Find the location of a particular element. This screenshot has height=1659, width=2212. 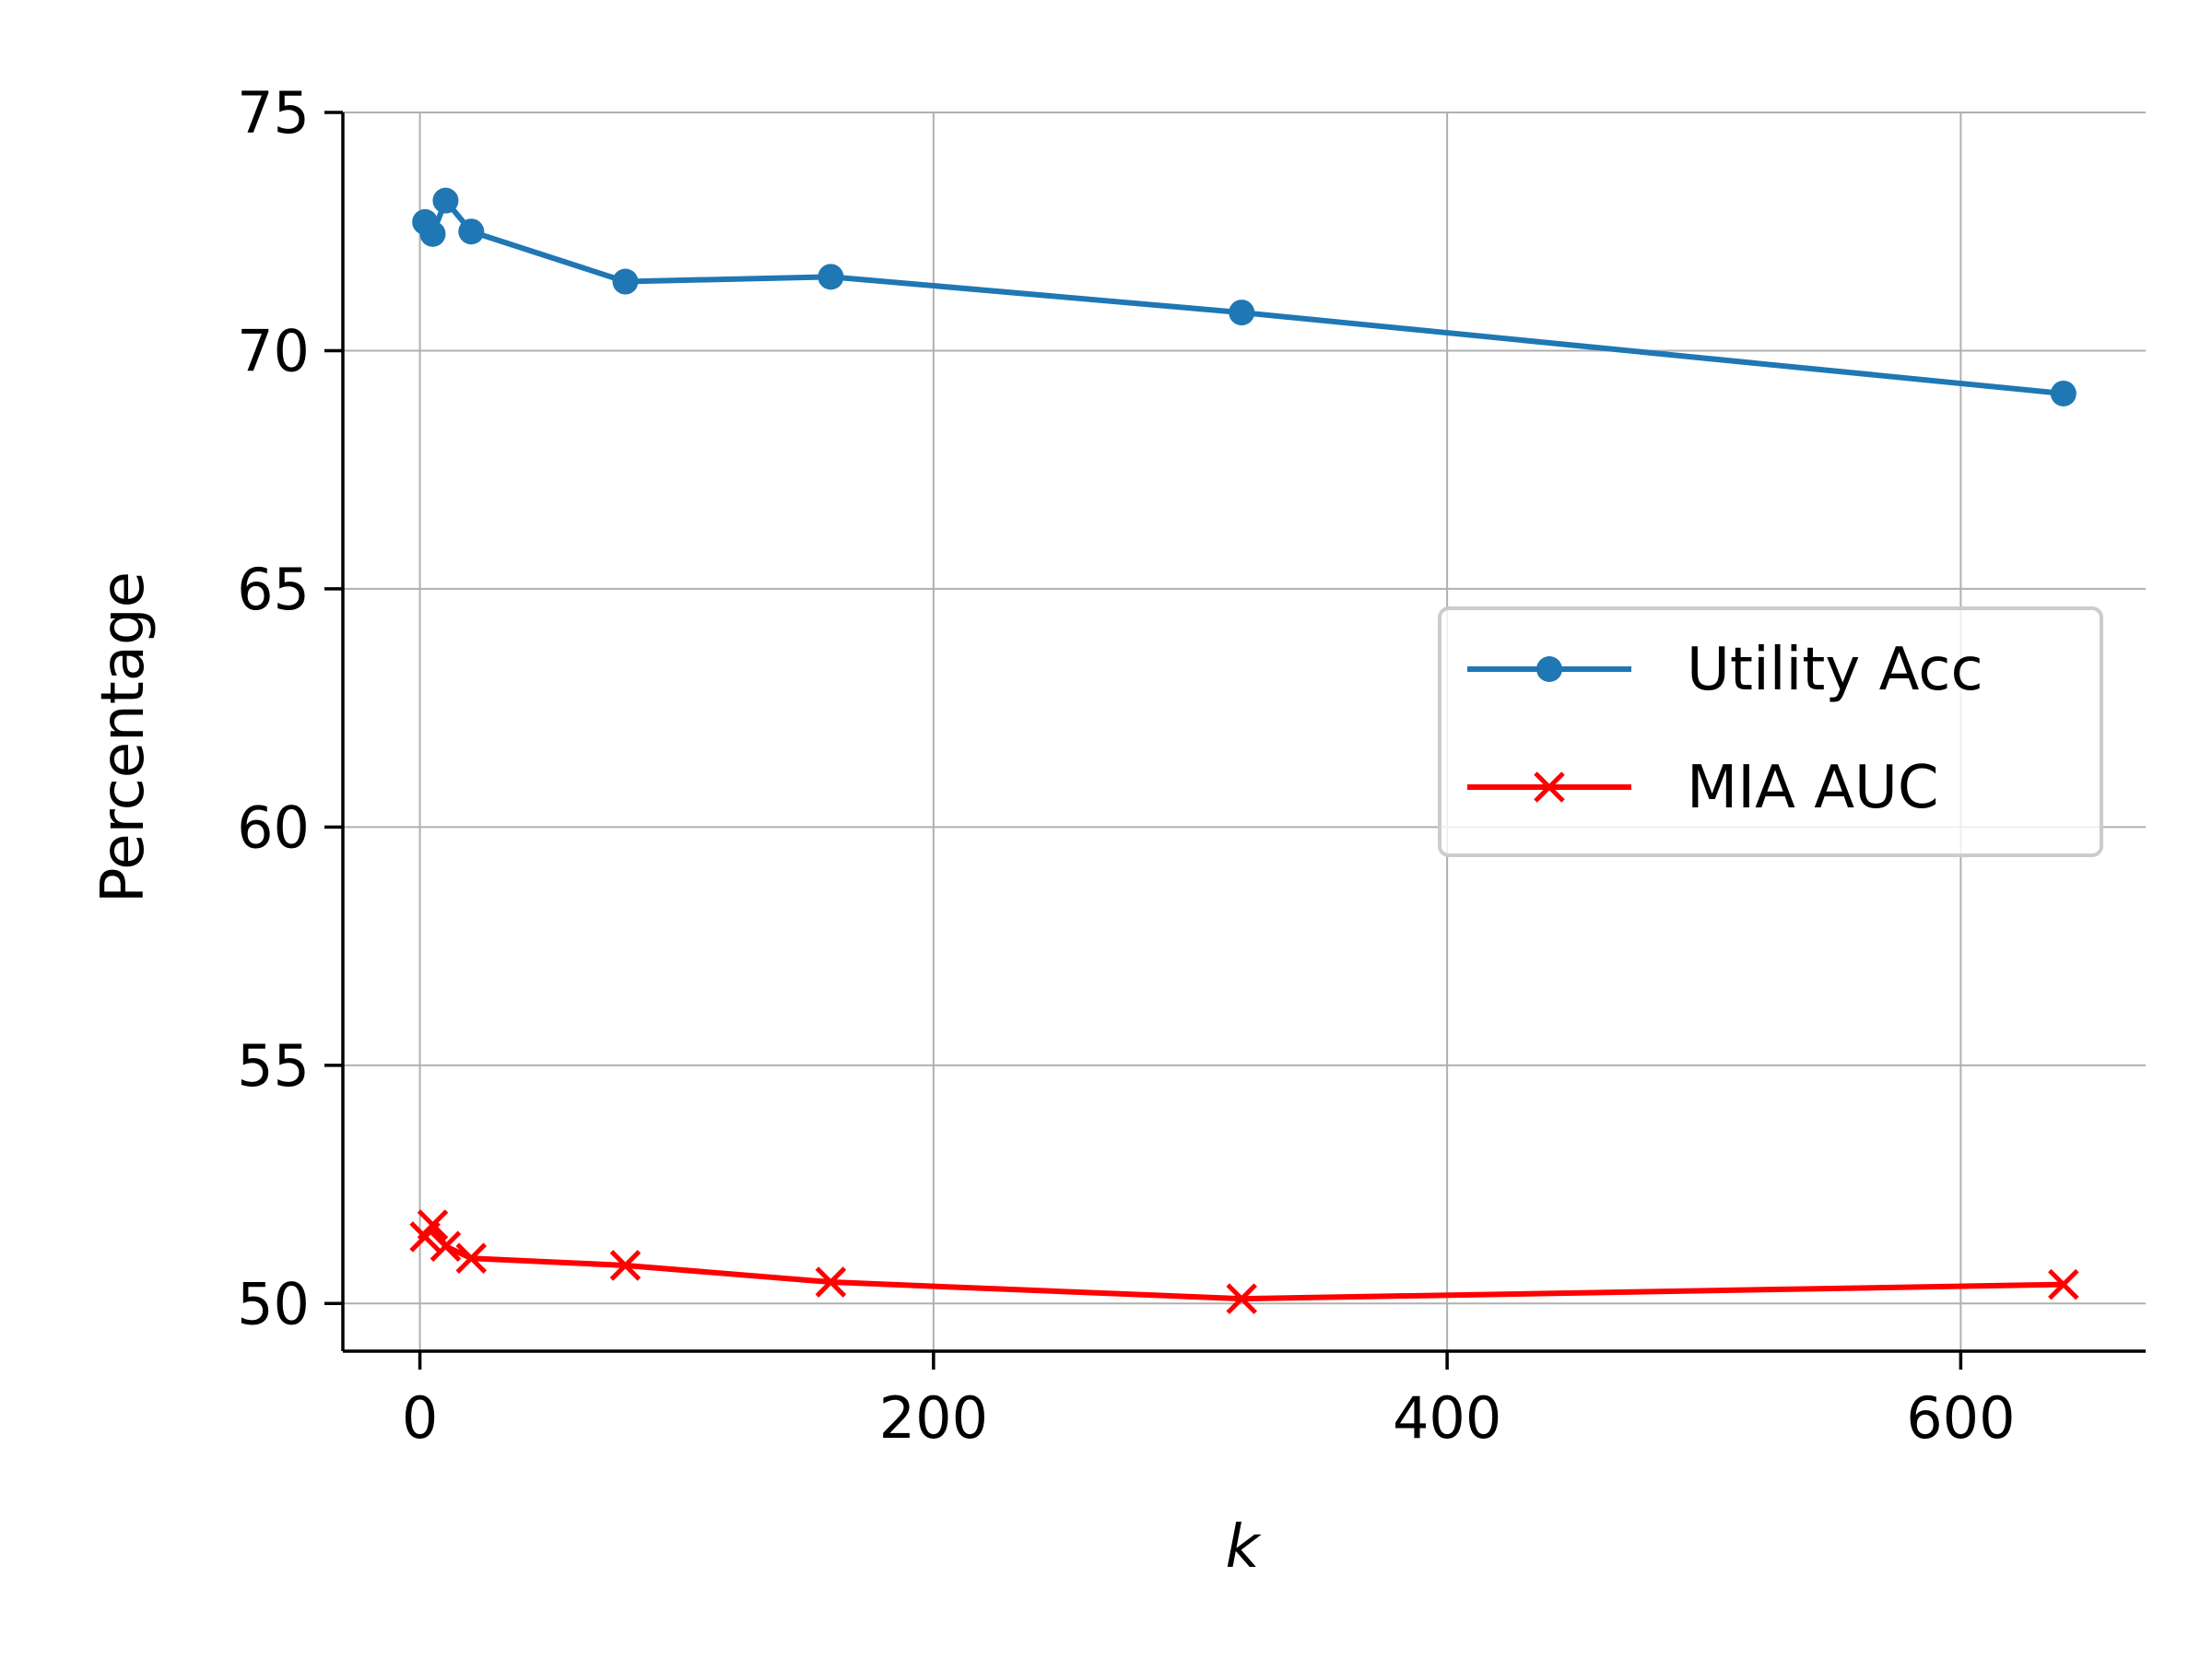

x-tick-label: 600 is located at coordinates (1960, 1418).